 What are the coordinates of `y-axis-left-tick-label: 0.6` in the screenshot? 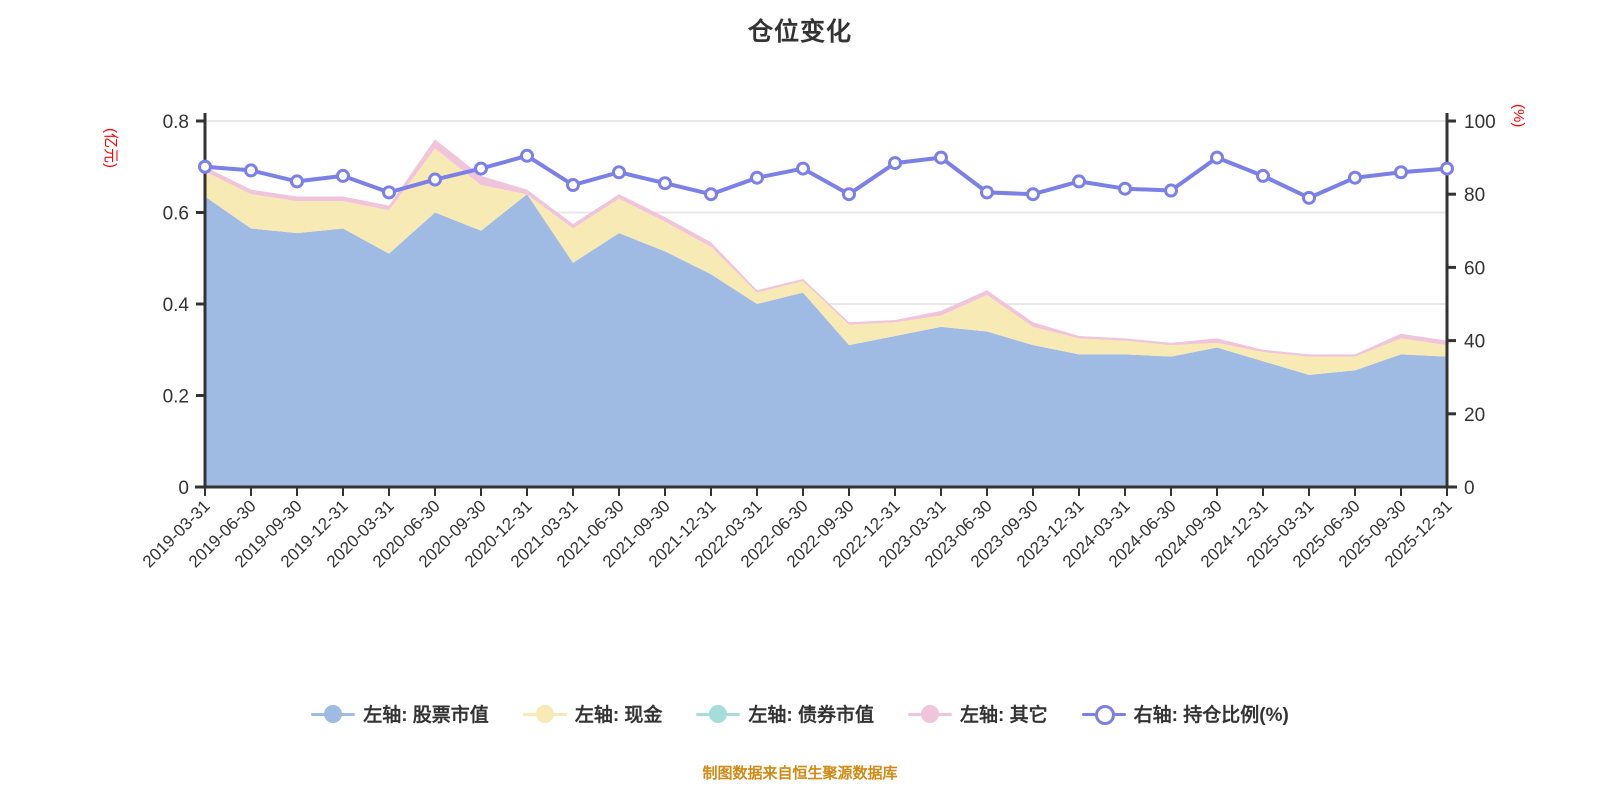 It's located at (176, 214).